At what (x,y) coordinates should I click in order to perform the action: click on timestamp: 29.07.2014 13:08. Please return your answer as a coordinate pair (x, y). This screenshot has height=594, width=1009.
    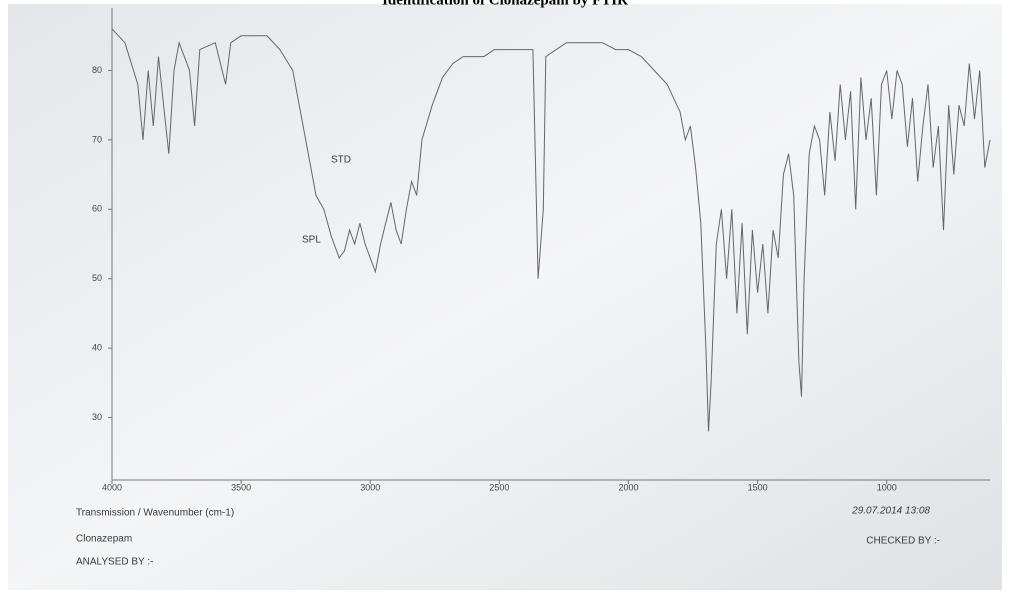
    Looking at the image, I should click on (890, 511).